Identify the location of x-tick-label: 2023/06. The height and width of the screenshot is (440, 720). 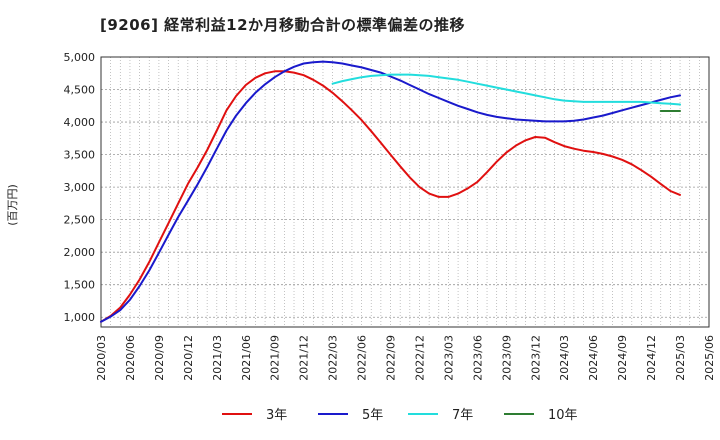
(477, 358).